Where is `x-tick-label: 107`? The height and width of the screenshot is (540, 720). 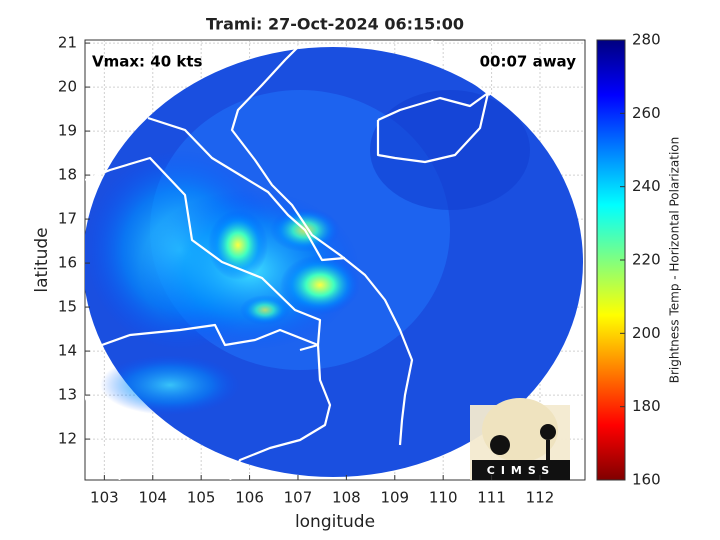 x-tick-label: 107 is located at coordinates (298, 498).